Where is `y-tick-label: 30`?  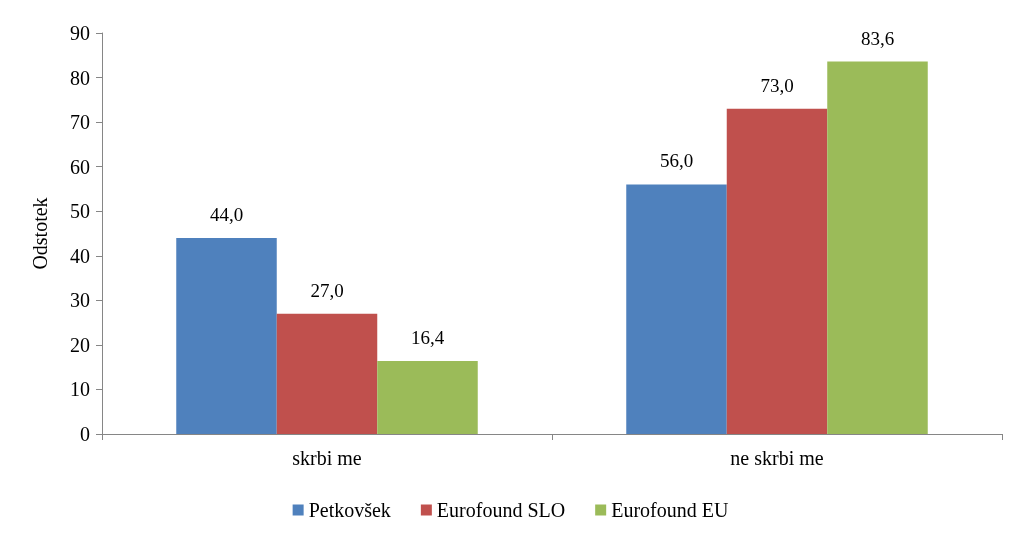 y-tick-label: 30 is located at coordinates (80, 300).